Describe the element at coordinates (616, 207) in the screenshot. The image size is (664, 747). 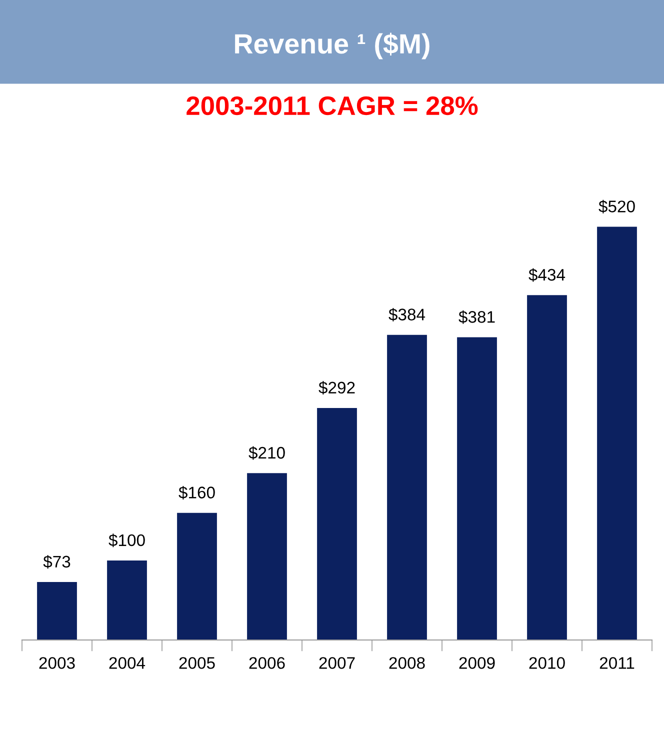
I see `data-label: $520` at that location.